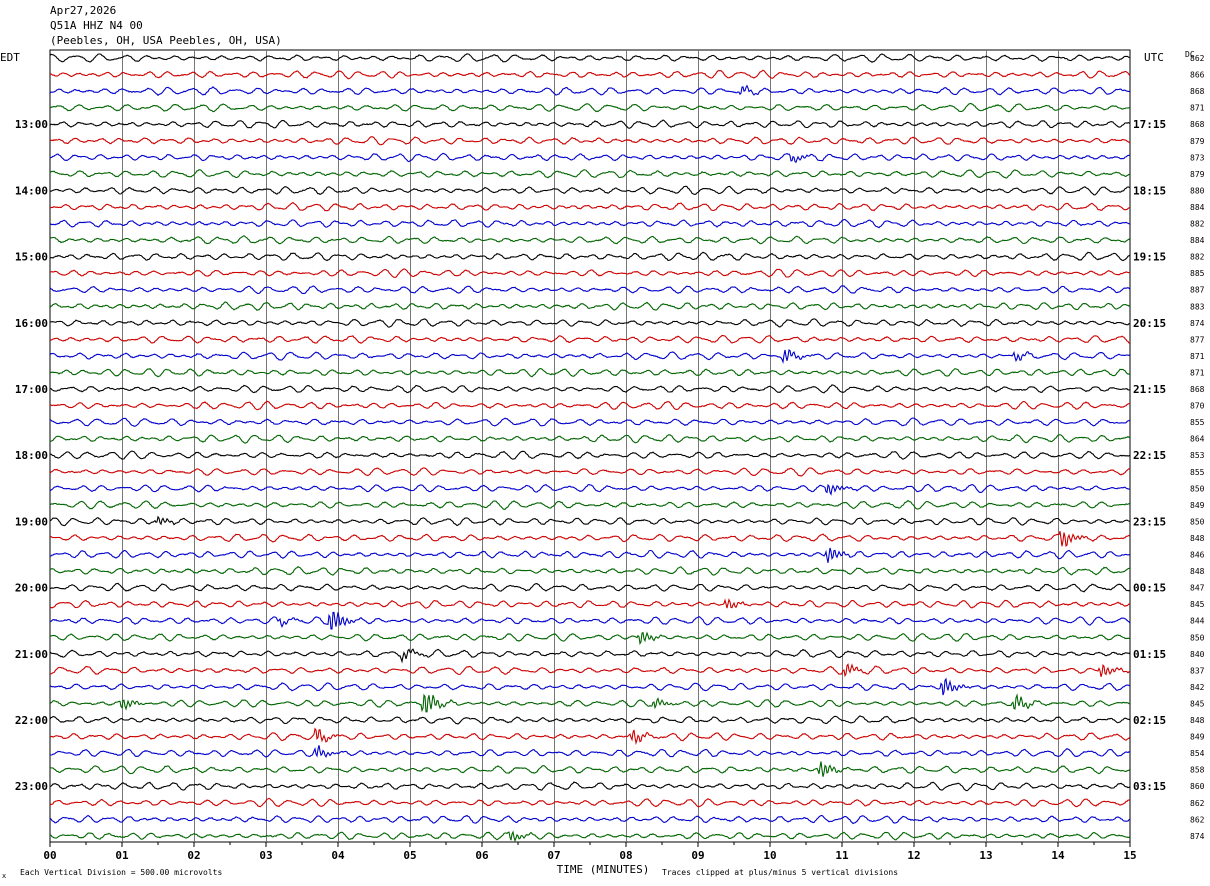 This screenshot has height=886, width=1210. What do you see at coordinates (1149, 720) in the screenshot?
I see `utc-hour-label: 02:15` at bounding box center [1149, 720].